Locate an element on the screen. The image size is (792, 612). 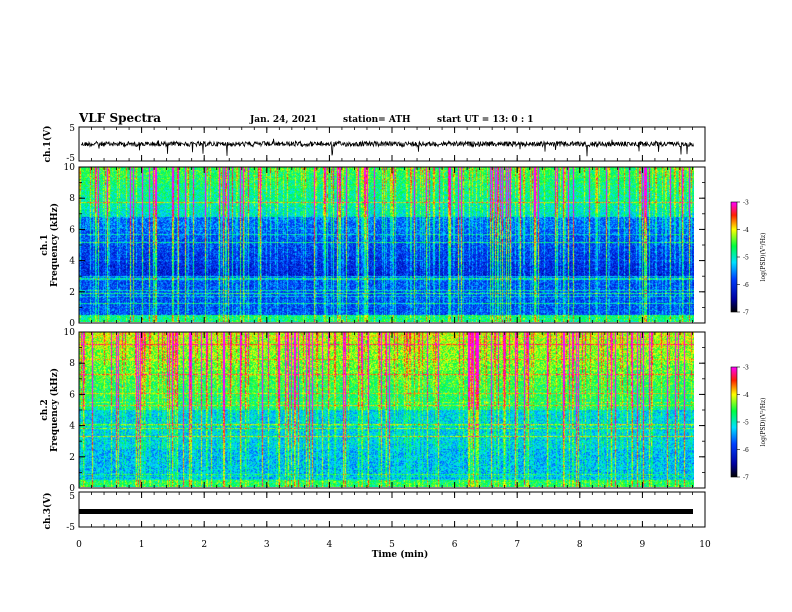
ch2-colorbar-gradient is located at coordinates (734, 422).